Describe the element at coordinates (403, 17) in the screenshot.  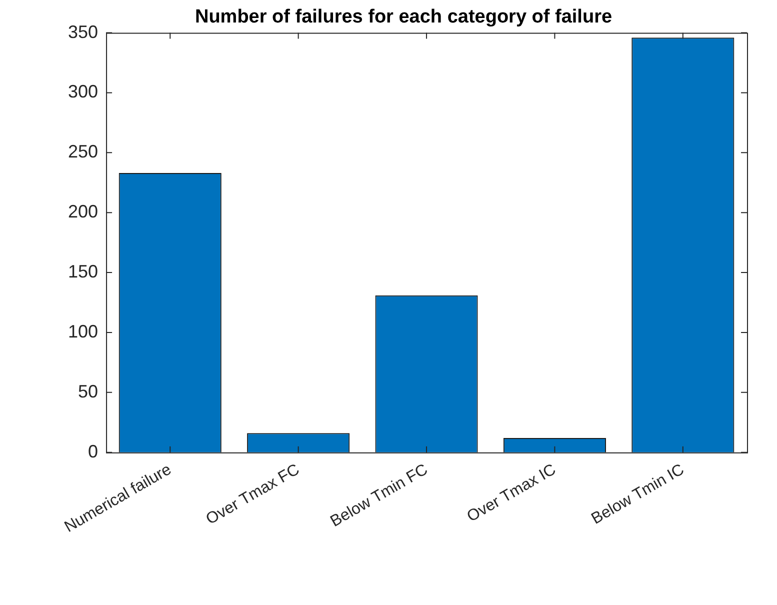
I see `chart-title: Number of failures for each category of failure` at that location.